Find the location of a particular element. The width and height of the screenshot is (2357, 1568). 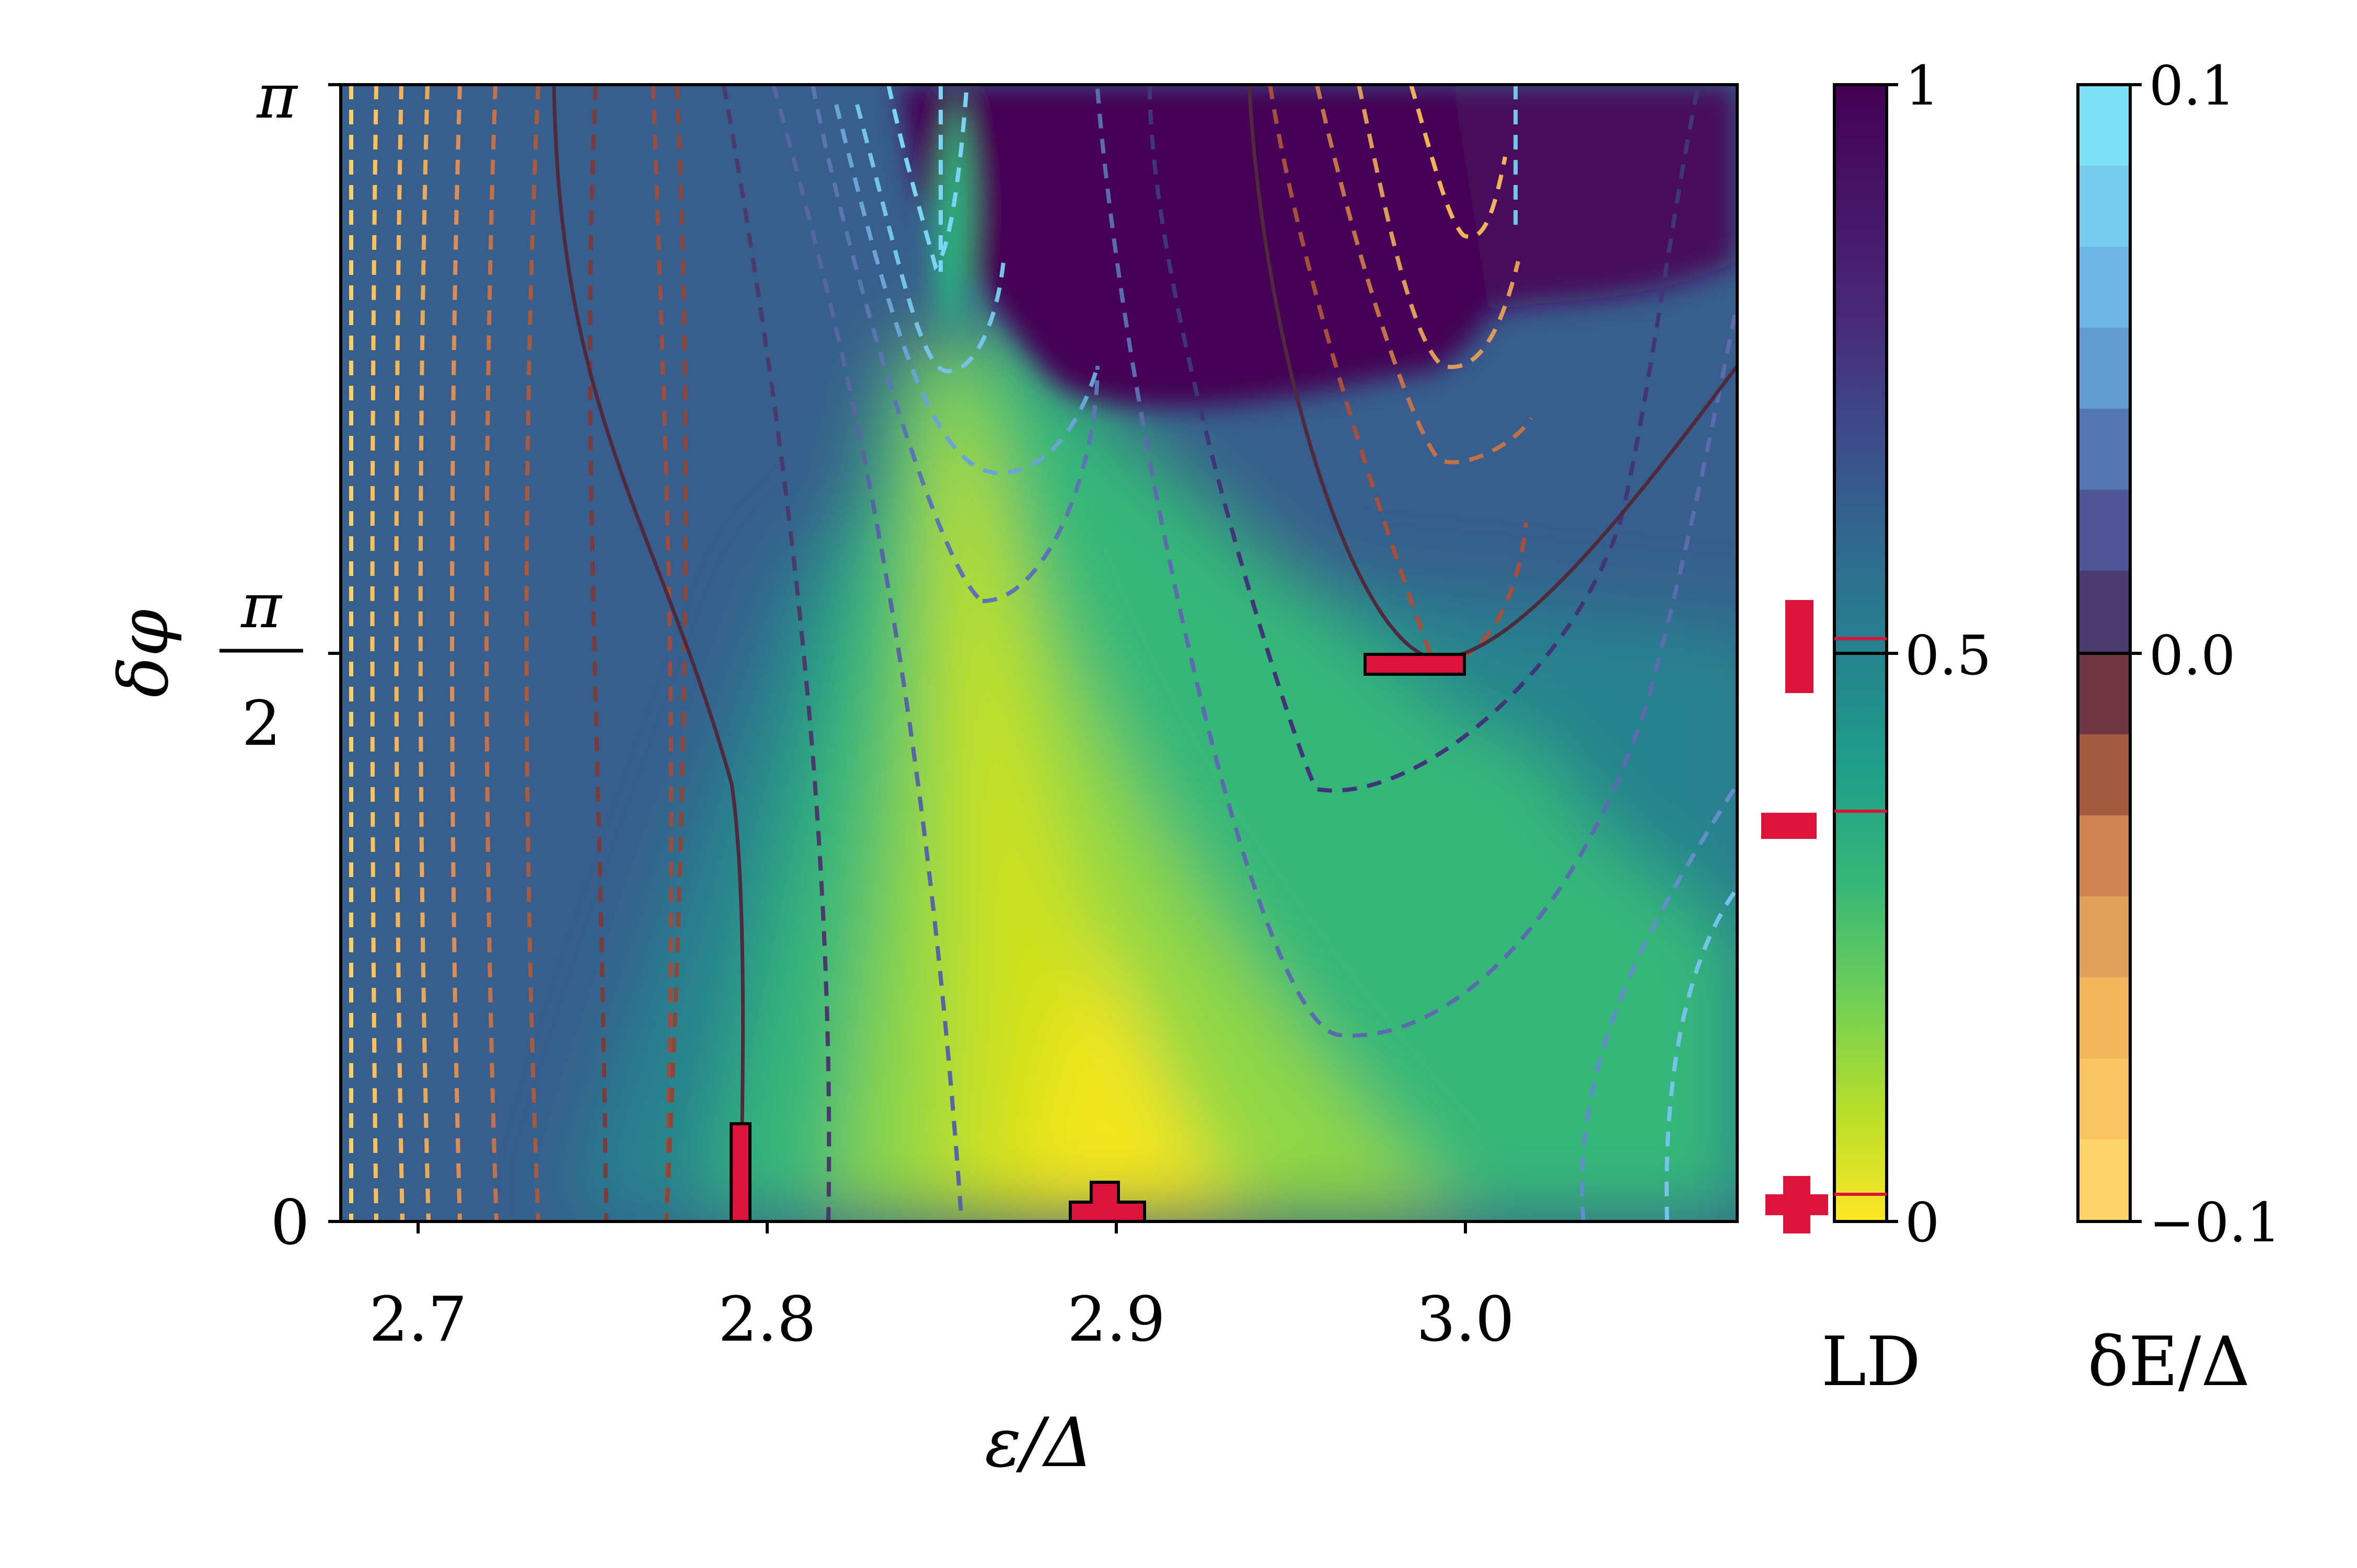

side-symbols is located at coordinates (1794, 916).